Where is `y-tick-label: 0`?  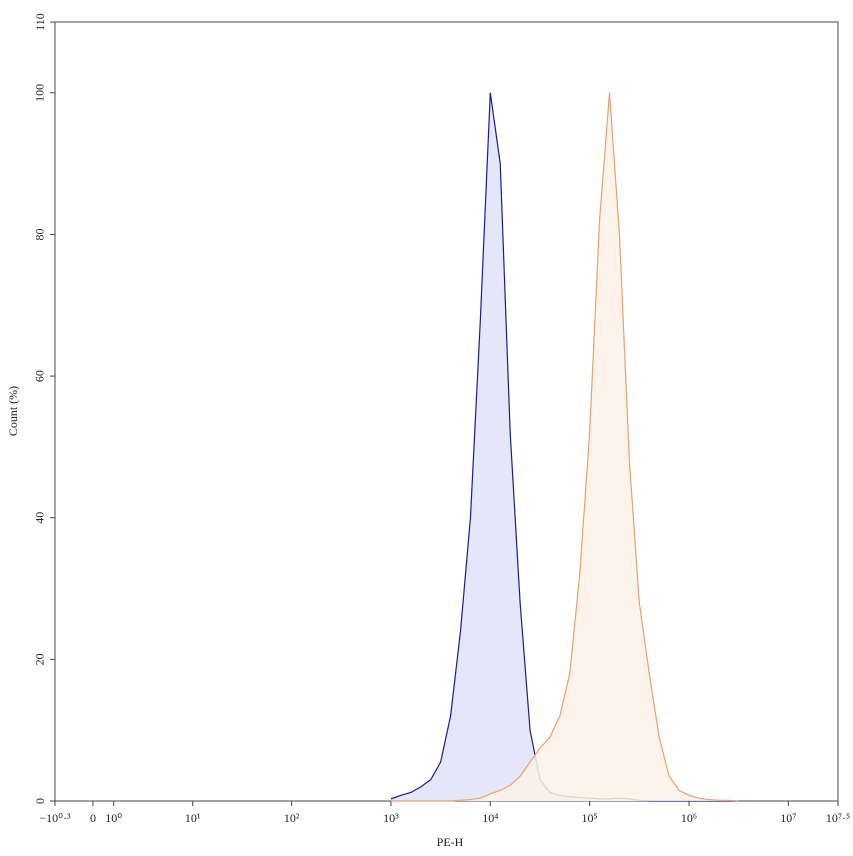 y-tick-label: 0 is located at coordinates (40, 801).